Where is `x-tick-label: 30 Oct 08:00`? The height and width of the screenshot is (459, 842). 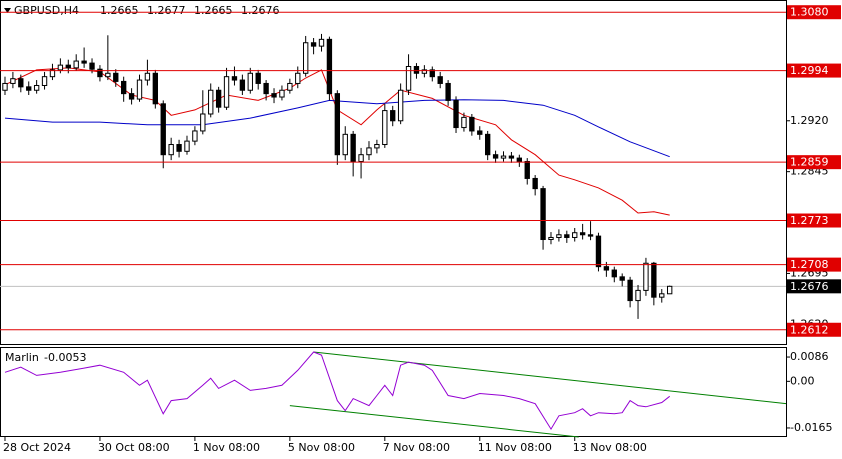
x-tick-label: 30 Oct 08:00 is located at coordinates (134, 447).